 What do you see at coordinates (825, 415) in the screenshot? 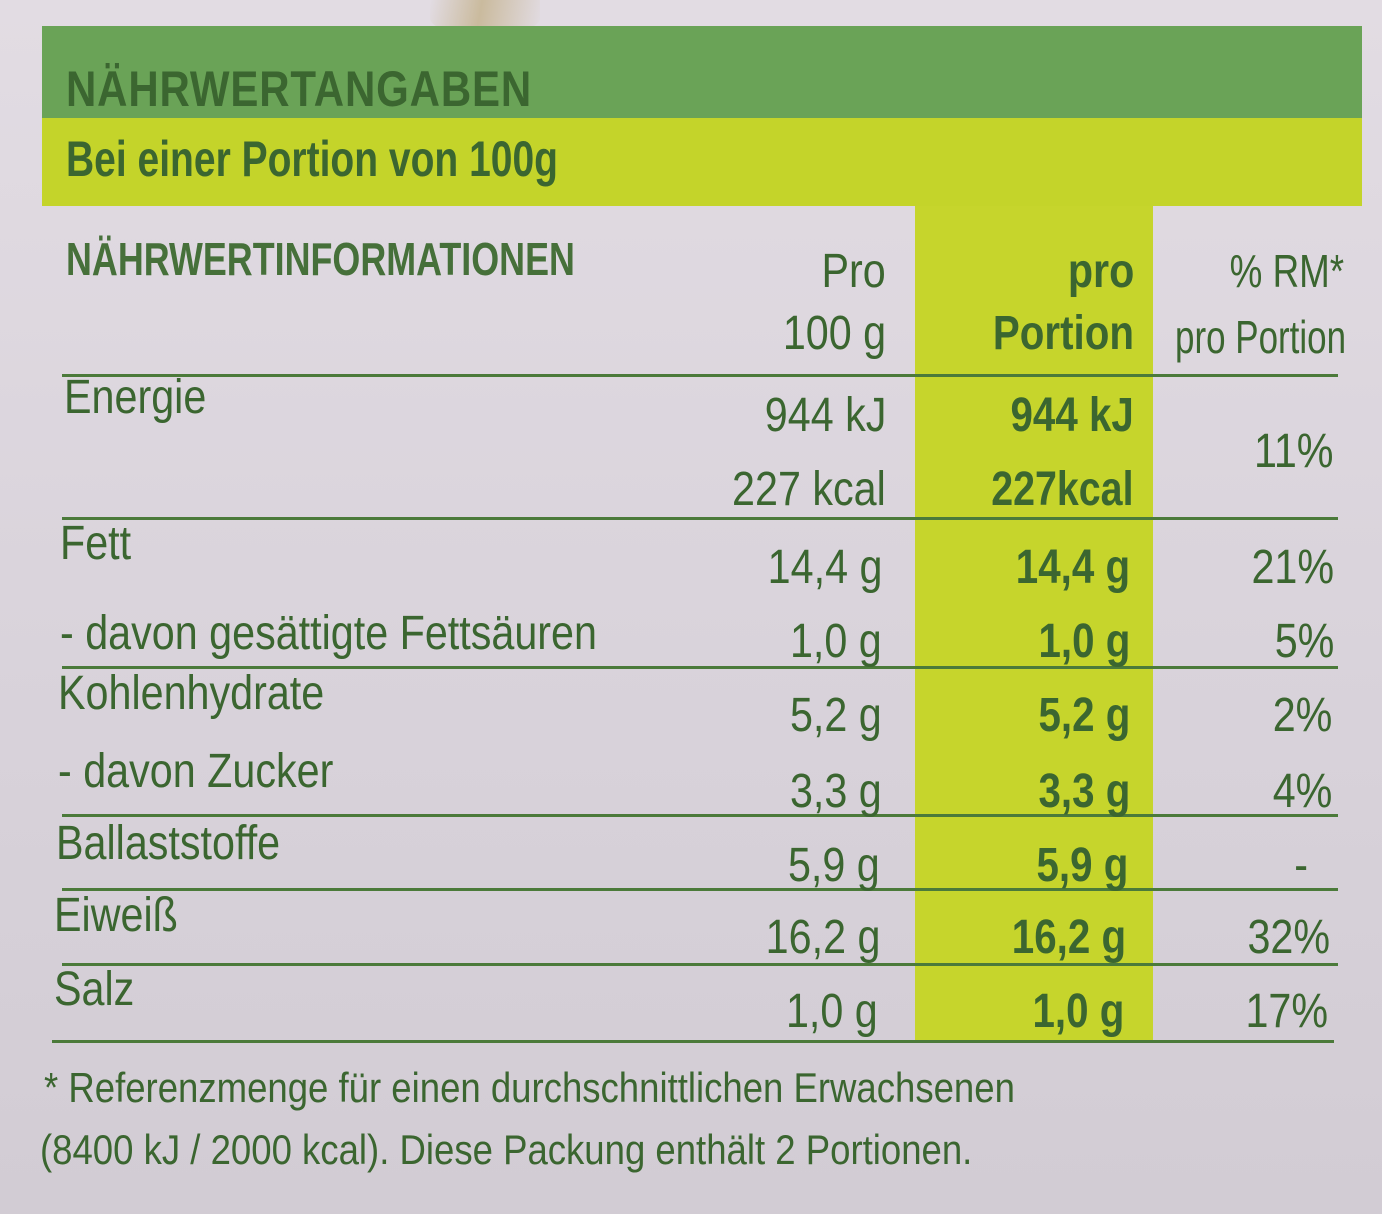
I see `row-per100-energy-kj: 944 kJ` at bounding box center [825, 415].